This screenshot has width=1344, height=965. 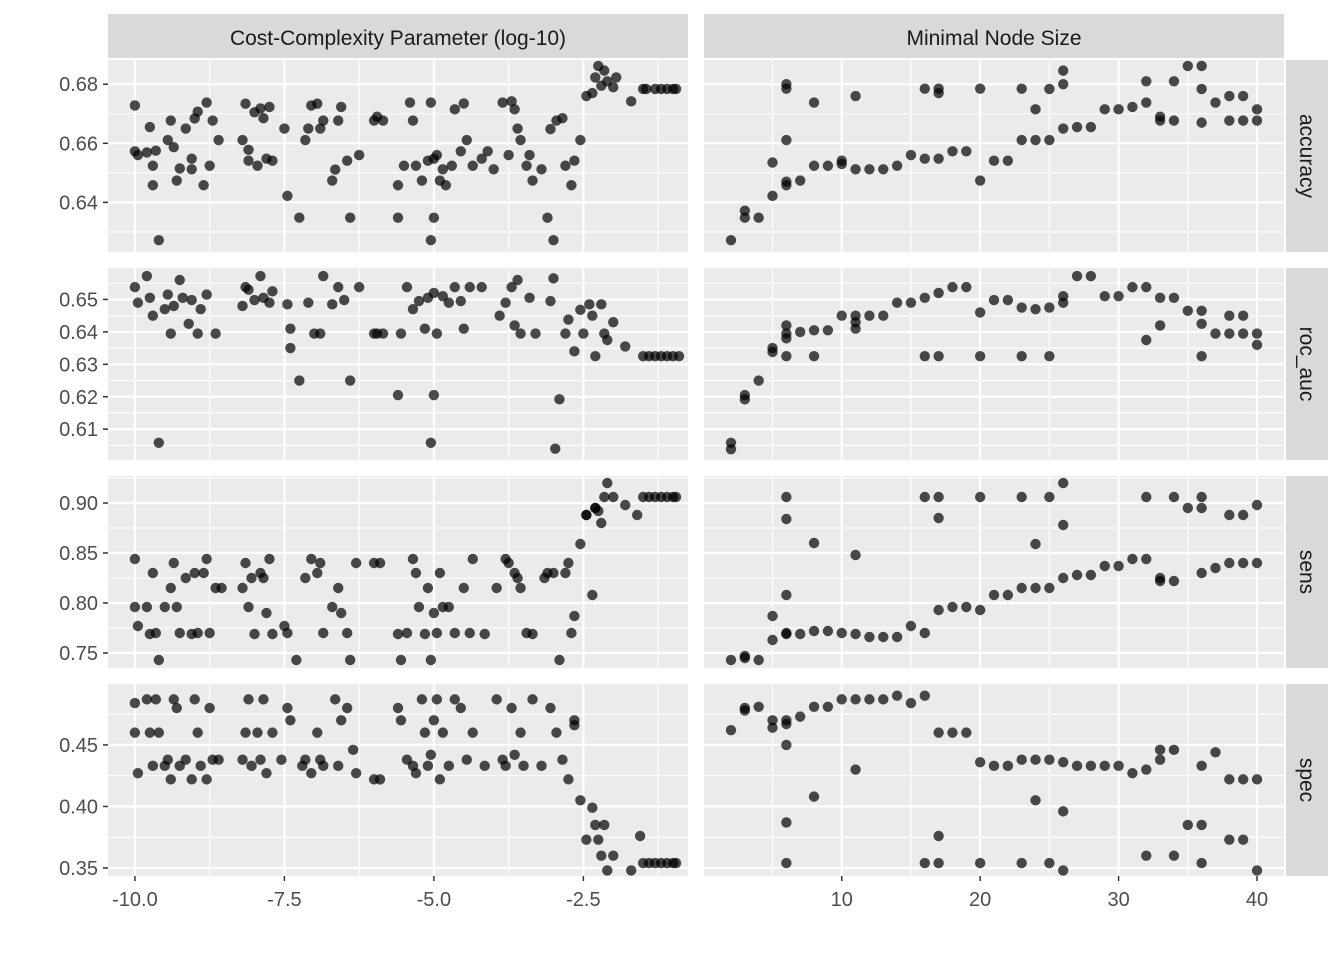 What do you see at coordinates (135, 900) in the screenshot?
I see `x-tick-label: -10.0` at bounding box center [135, 900].